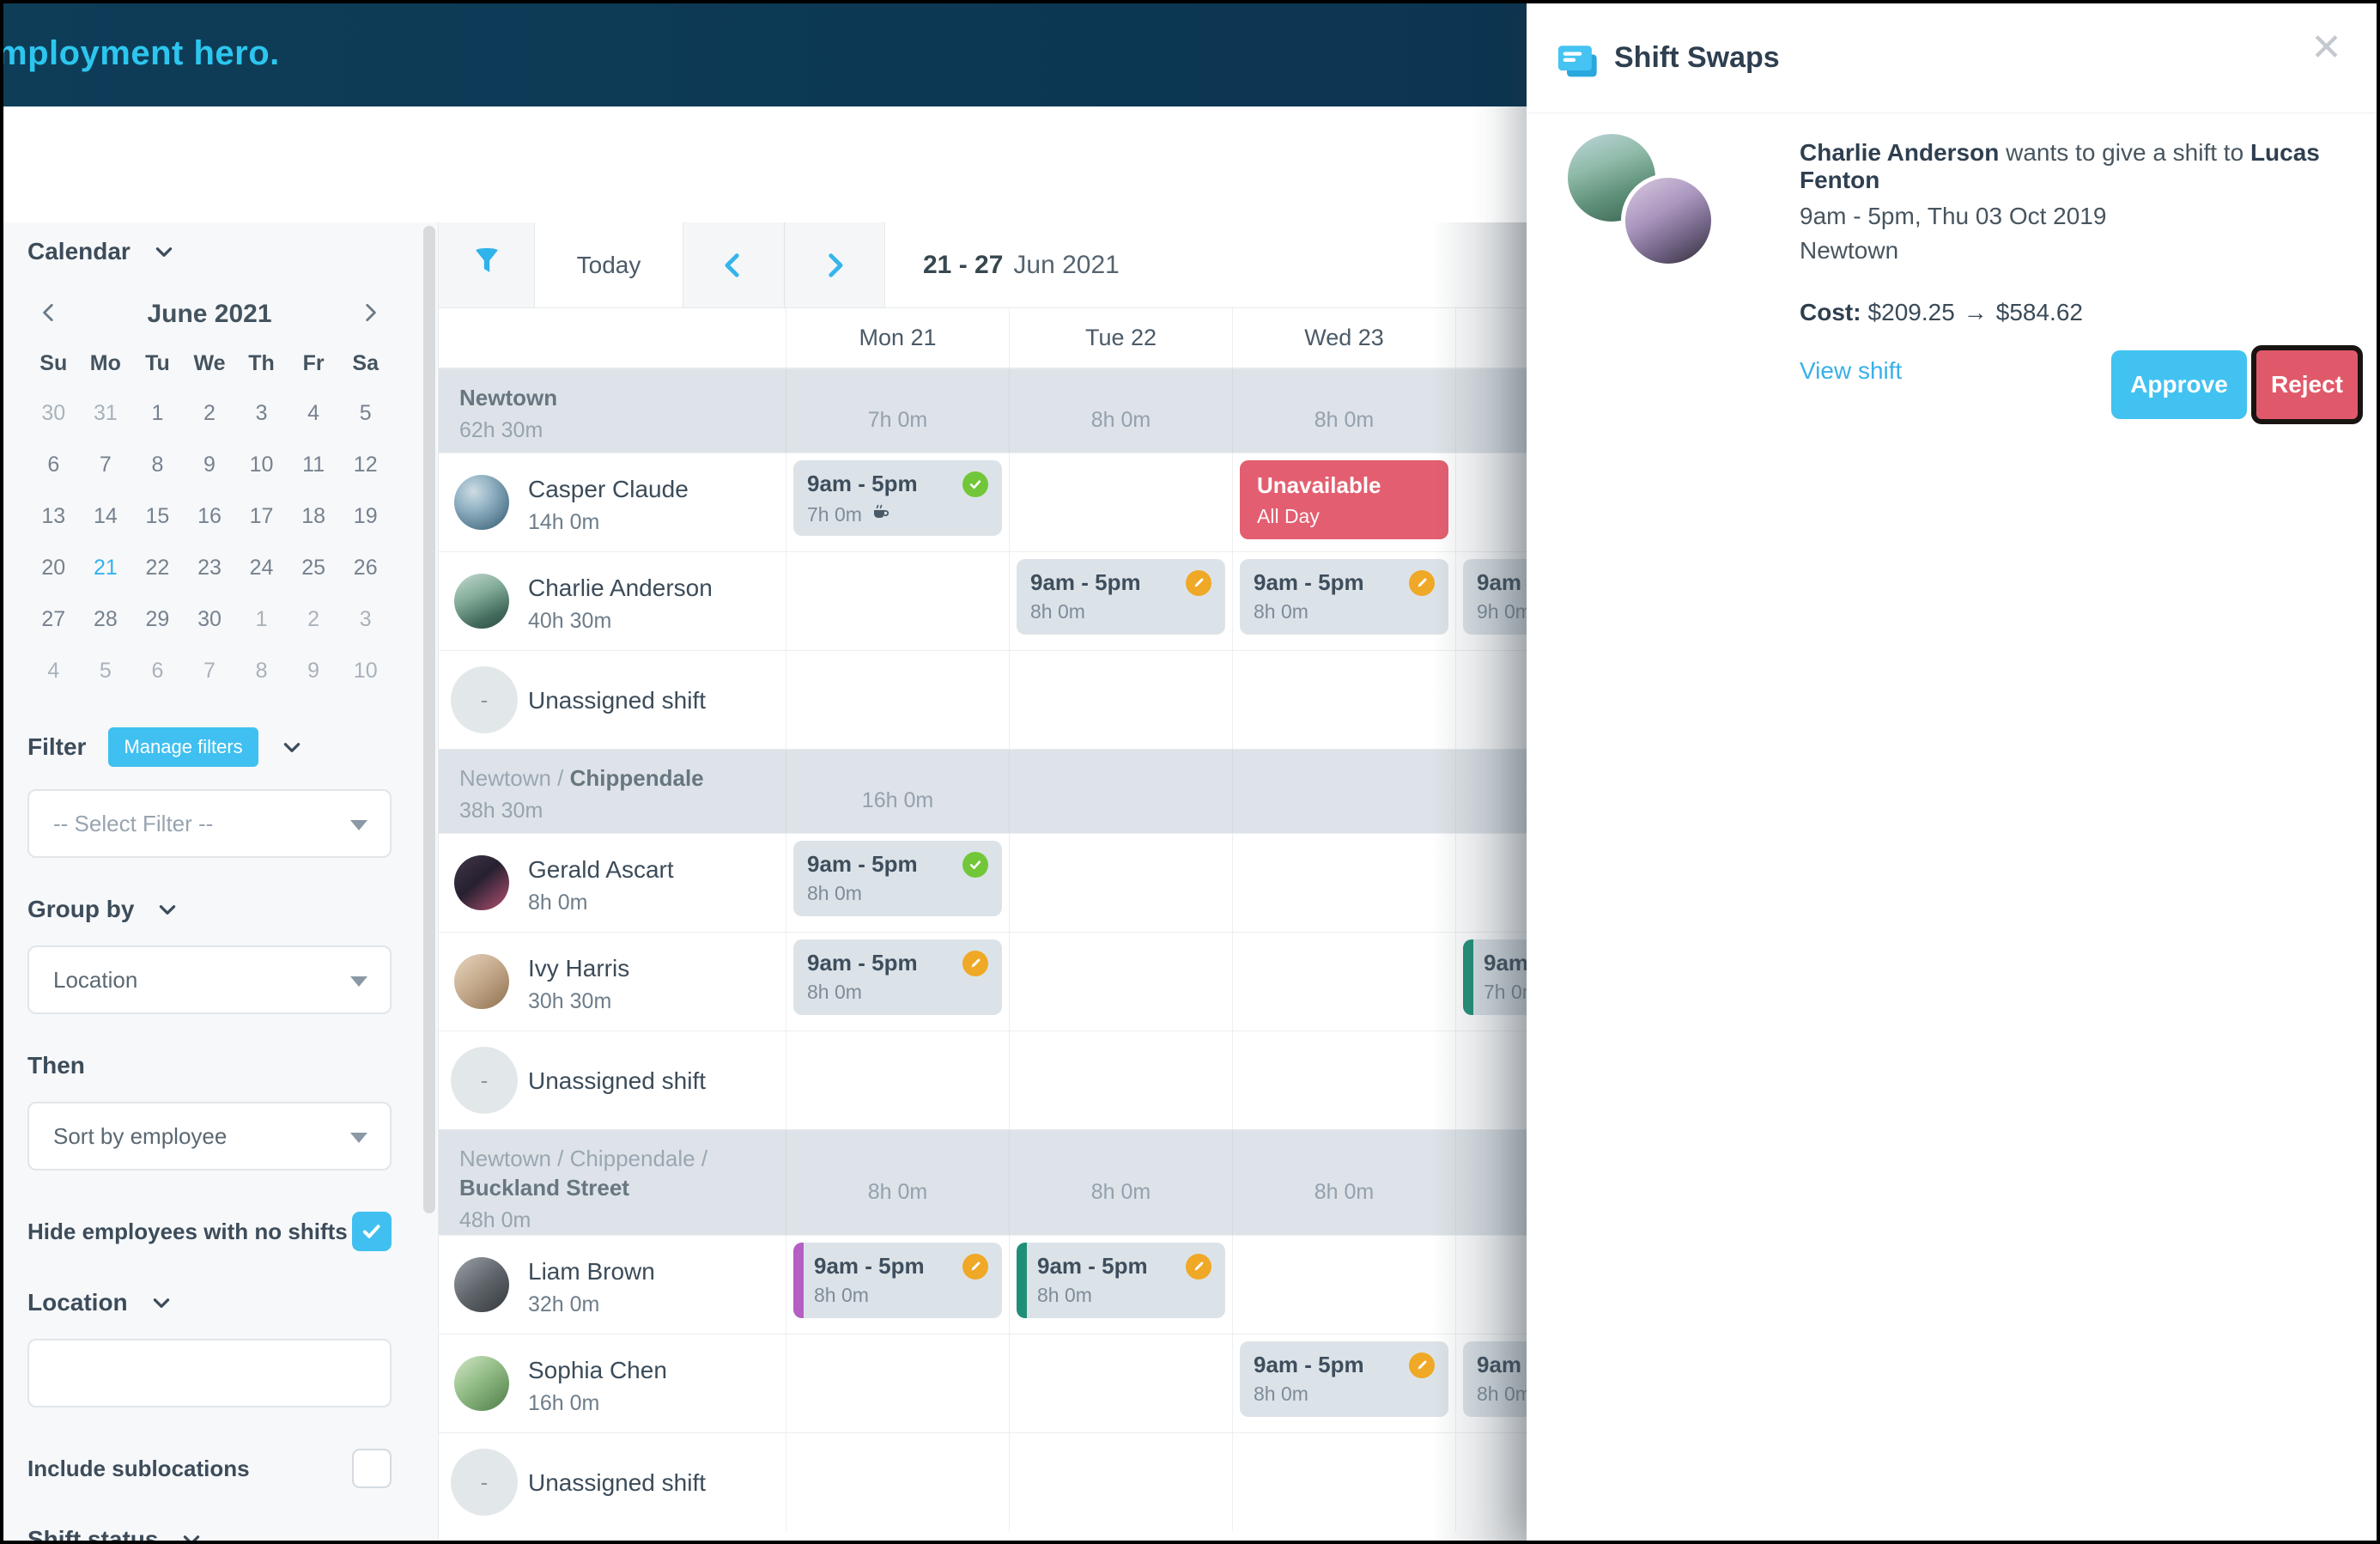 The image size is (2380, 1544). Describe the element at coordinates (372, 1468) in the screenshot. I see `include-sublocations-checkbox` at that location.